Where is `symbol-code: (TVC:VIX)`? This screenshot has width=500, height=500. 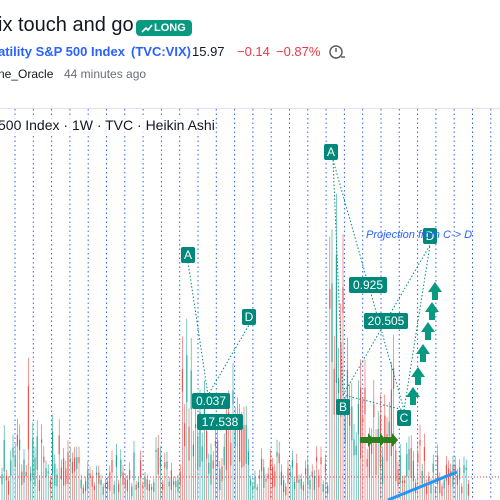
symbol-code: (TVC:VIX) is located at coordinates (161, 51).